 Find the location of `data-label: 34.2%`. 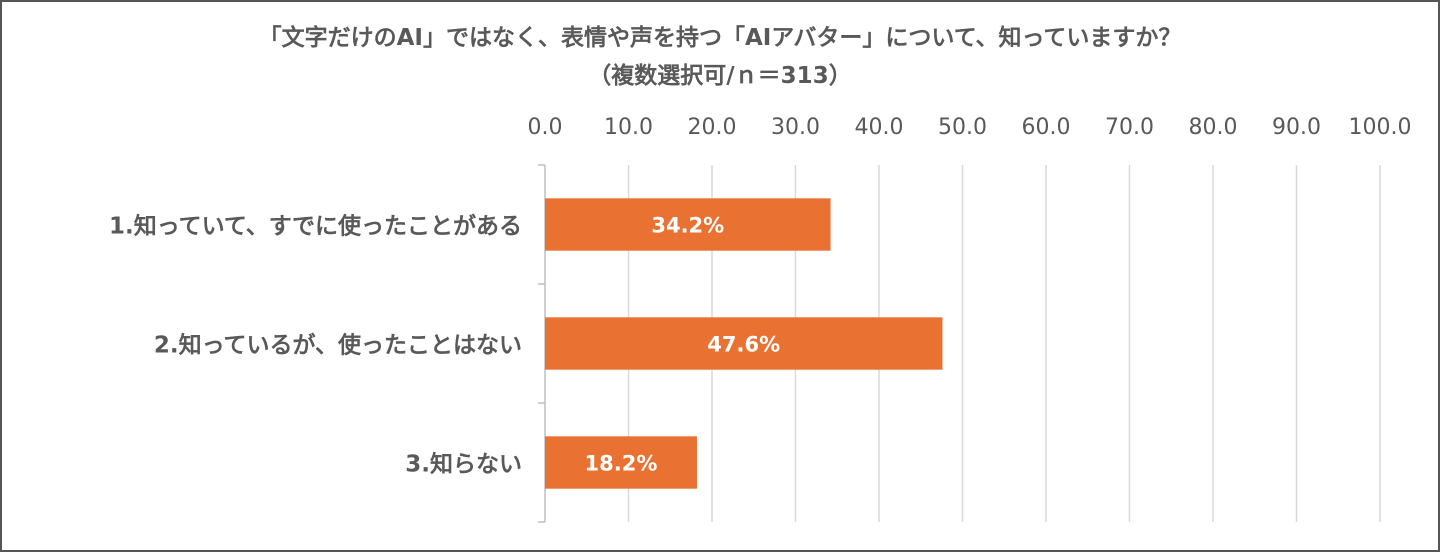

data-label: 34.2% is located at coordinates (687, 226).